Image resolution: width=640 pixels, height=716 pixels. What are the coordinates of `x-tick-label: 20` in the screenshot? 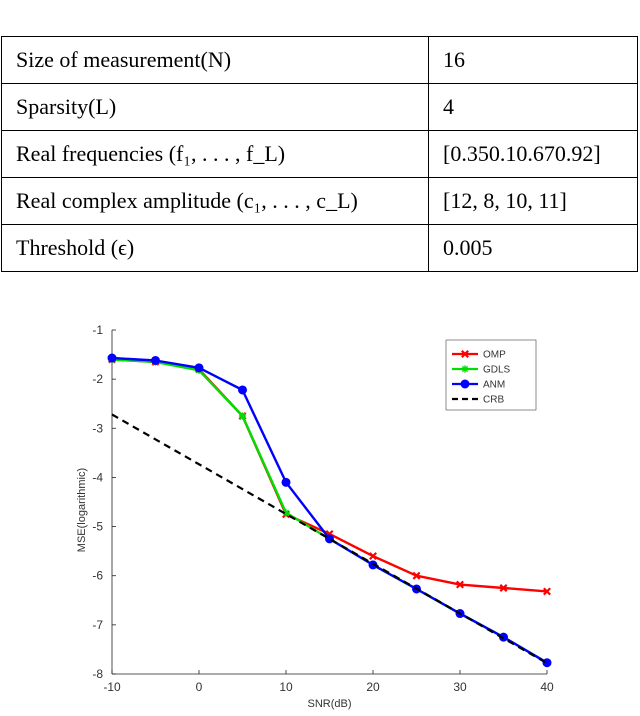 It's located at (373, 687).